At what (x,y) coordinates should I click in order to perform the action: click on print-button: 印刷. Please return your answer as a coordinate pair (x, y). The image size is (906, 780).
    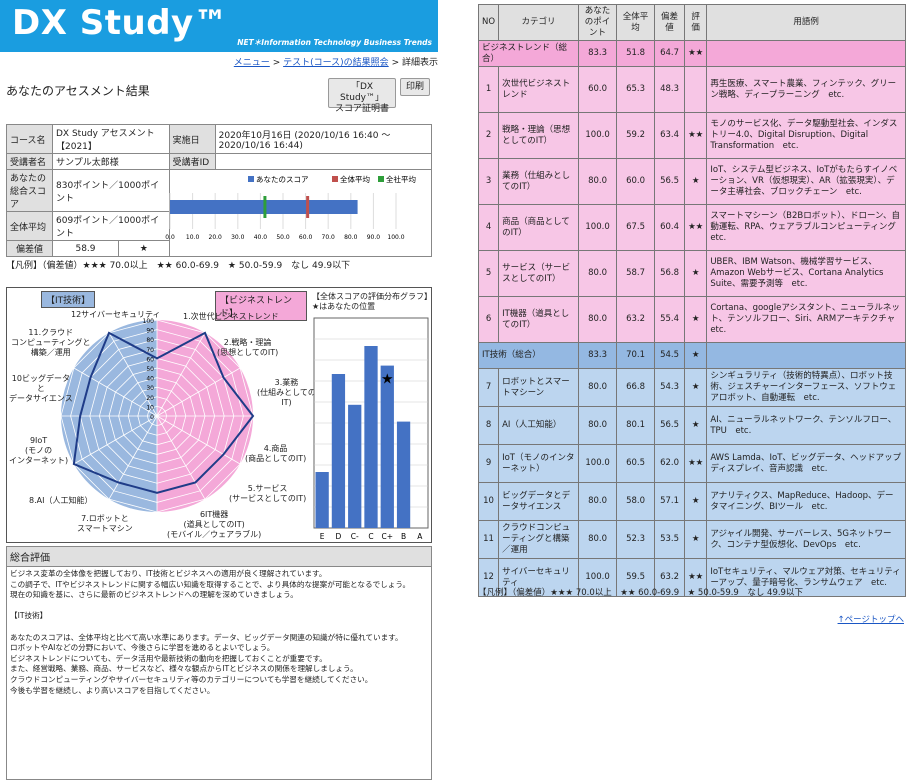
    Looking at the image, I should click on (415, 87).